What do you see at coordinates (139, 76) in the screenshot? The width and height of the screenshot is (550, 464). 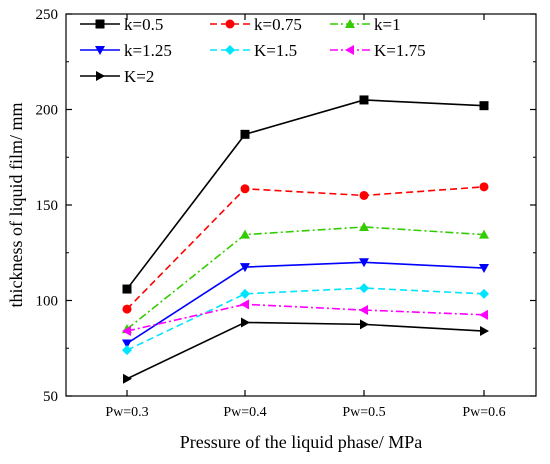 I see `legend-label: K=2` at bounding box center [139, 76].